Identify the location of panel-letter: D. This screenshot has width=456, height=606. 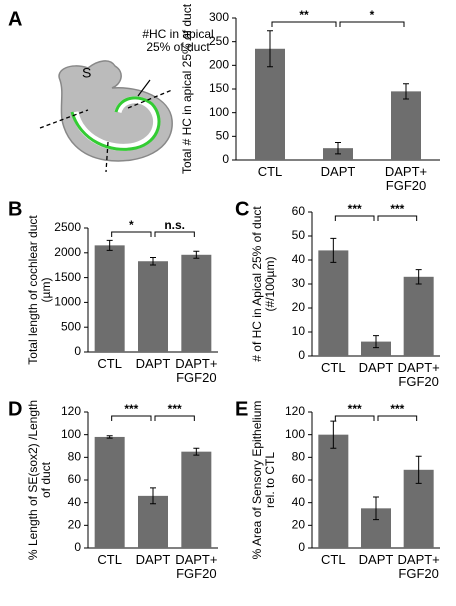
(15, 409).